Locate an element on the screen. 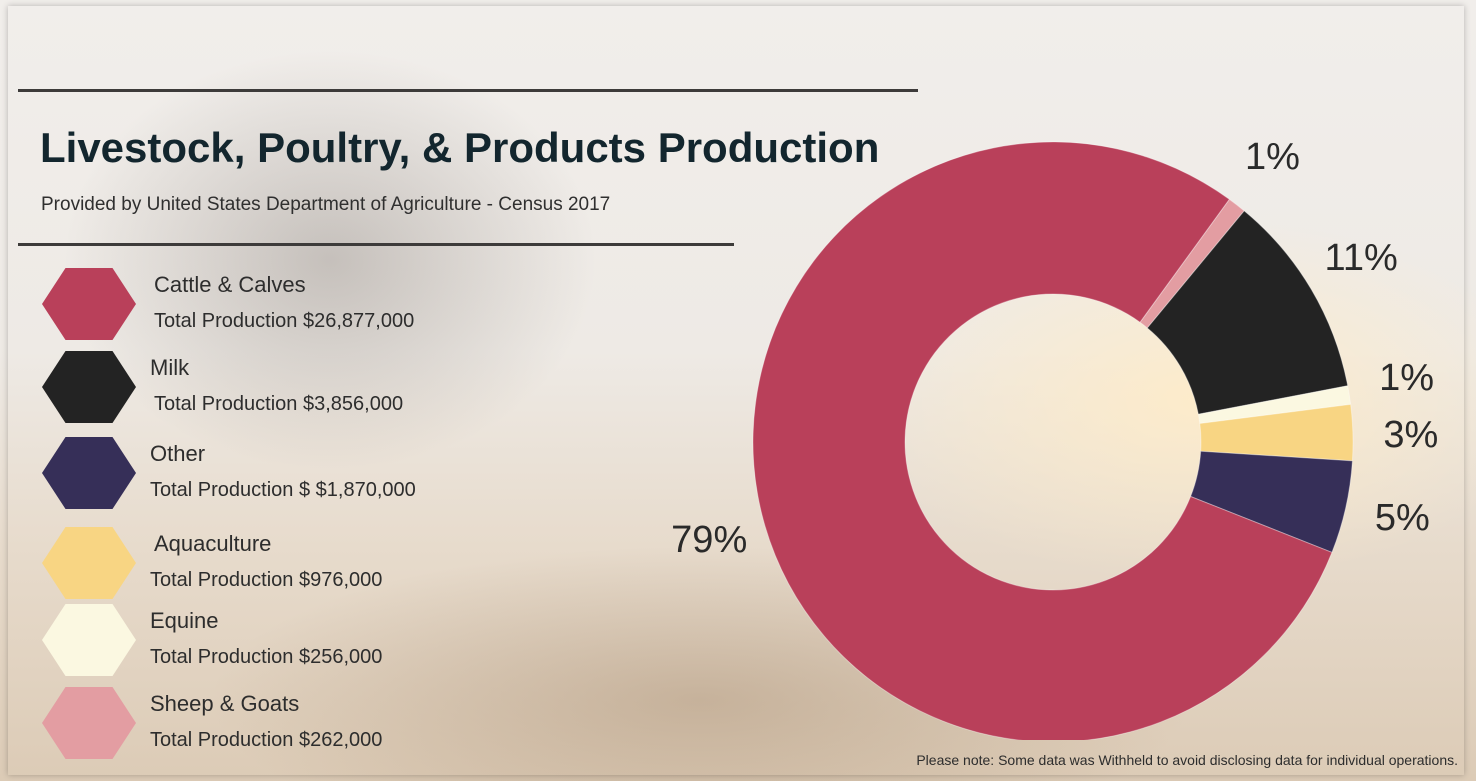  slice-label-3: 3% is located at coordinates (1410, 435).